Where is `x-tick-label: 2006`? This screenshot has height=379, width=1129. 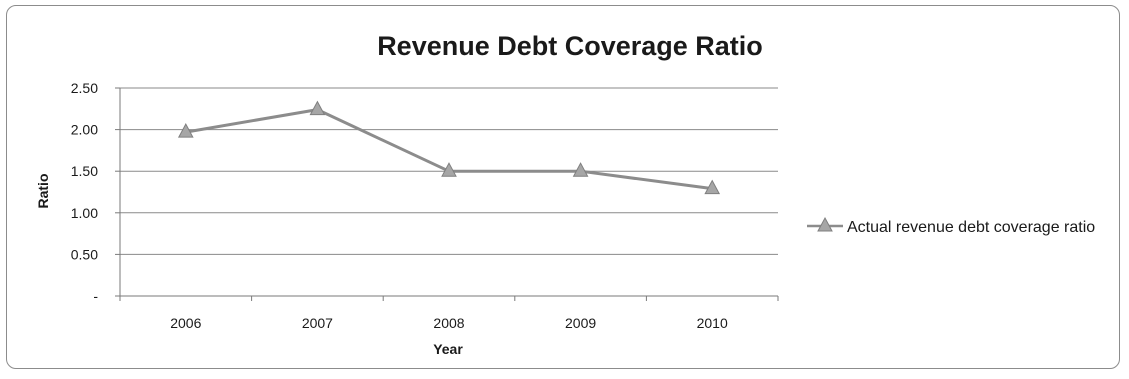
x-tick-label: 2006 is located at coordinates (185, 323).